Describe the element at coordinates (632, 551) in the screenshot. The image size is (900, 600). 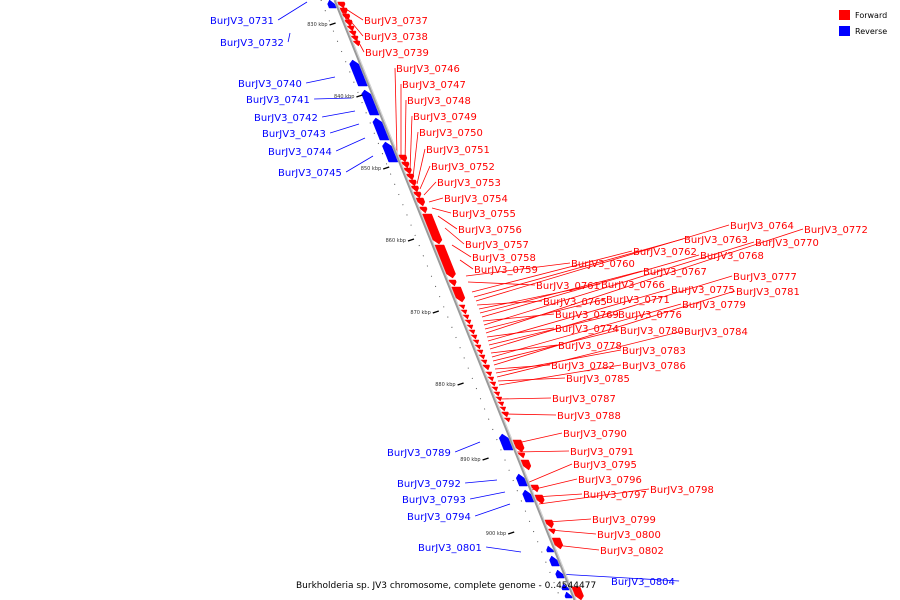
I see `forward-gene-label: BurJV3_0802` at that location.